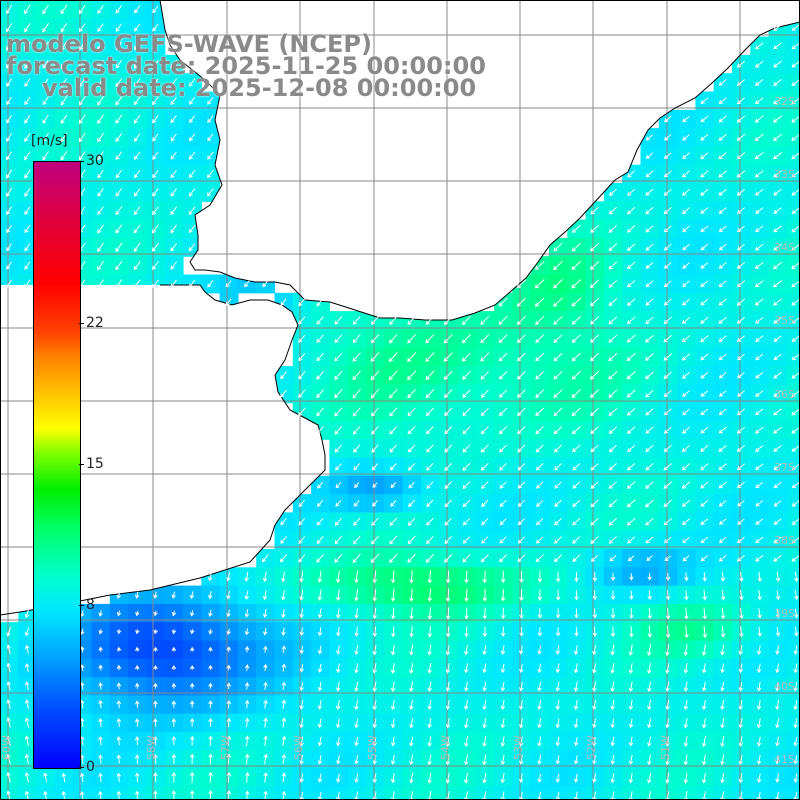  Describe the element at coordinates (784, 467) in the screenshot. I see `latitude-label: 37S` at that location.